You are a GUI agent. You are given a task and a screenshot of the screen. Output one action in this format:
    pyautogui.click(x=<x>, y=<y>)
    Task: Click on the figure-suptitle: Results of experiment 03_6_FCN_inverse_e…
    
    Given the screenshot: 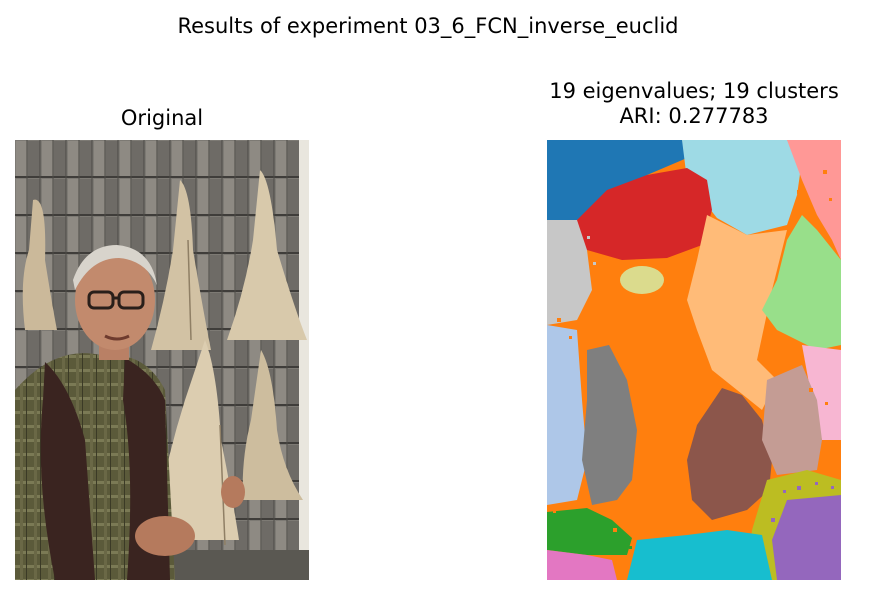 What is the action you would take?
    pyautogui.click(x=428, y=26)
    